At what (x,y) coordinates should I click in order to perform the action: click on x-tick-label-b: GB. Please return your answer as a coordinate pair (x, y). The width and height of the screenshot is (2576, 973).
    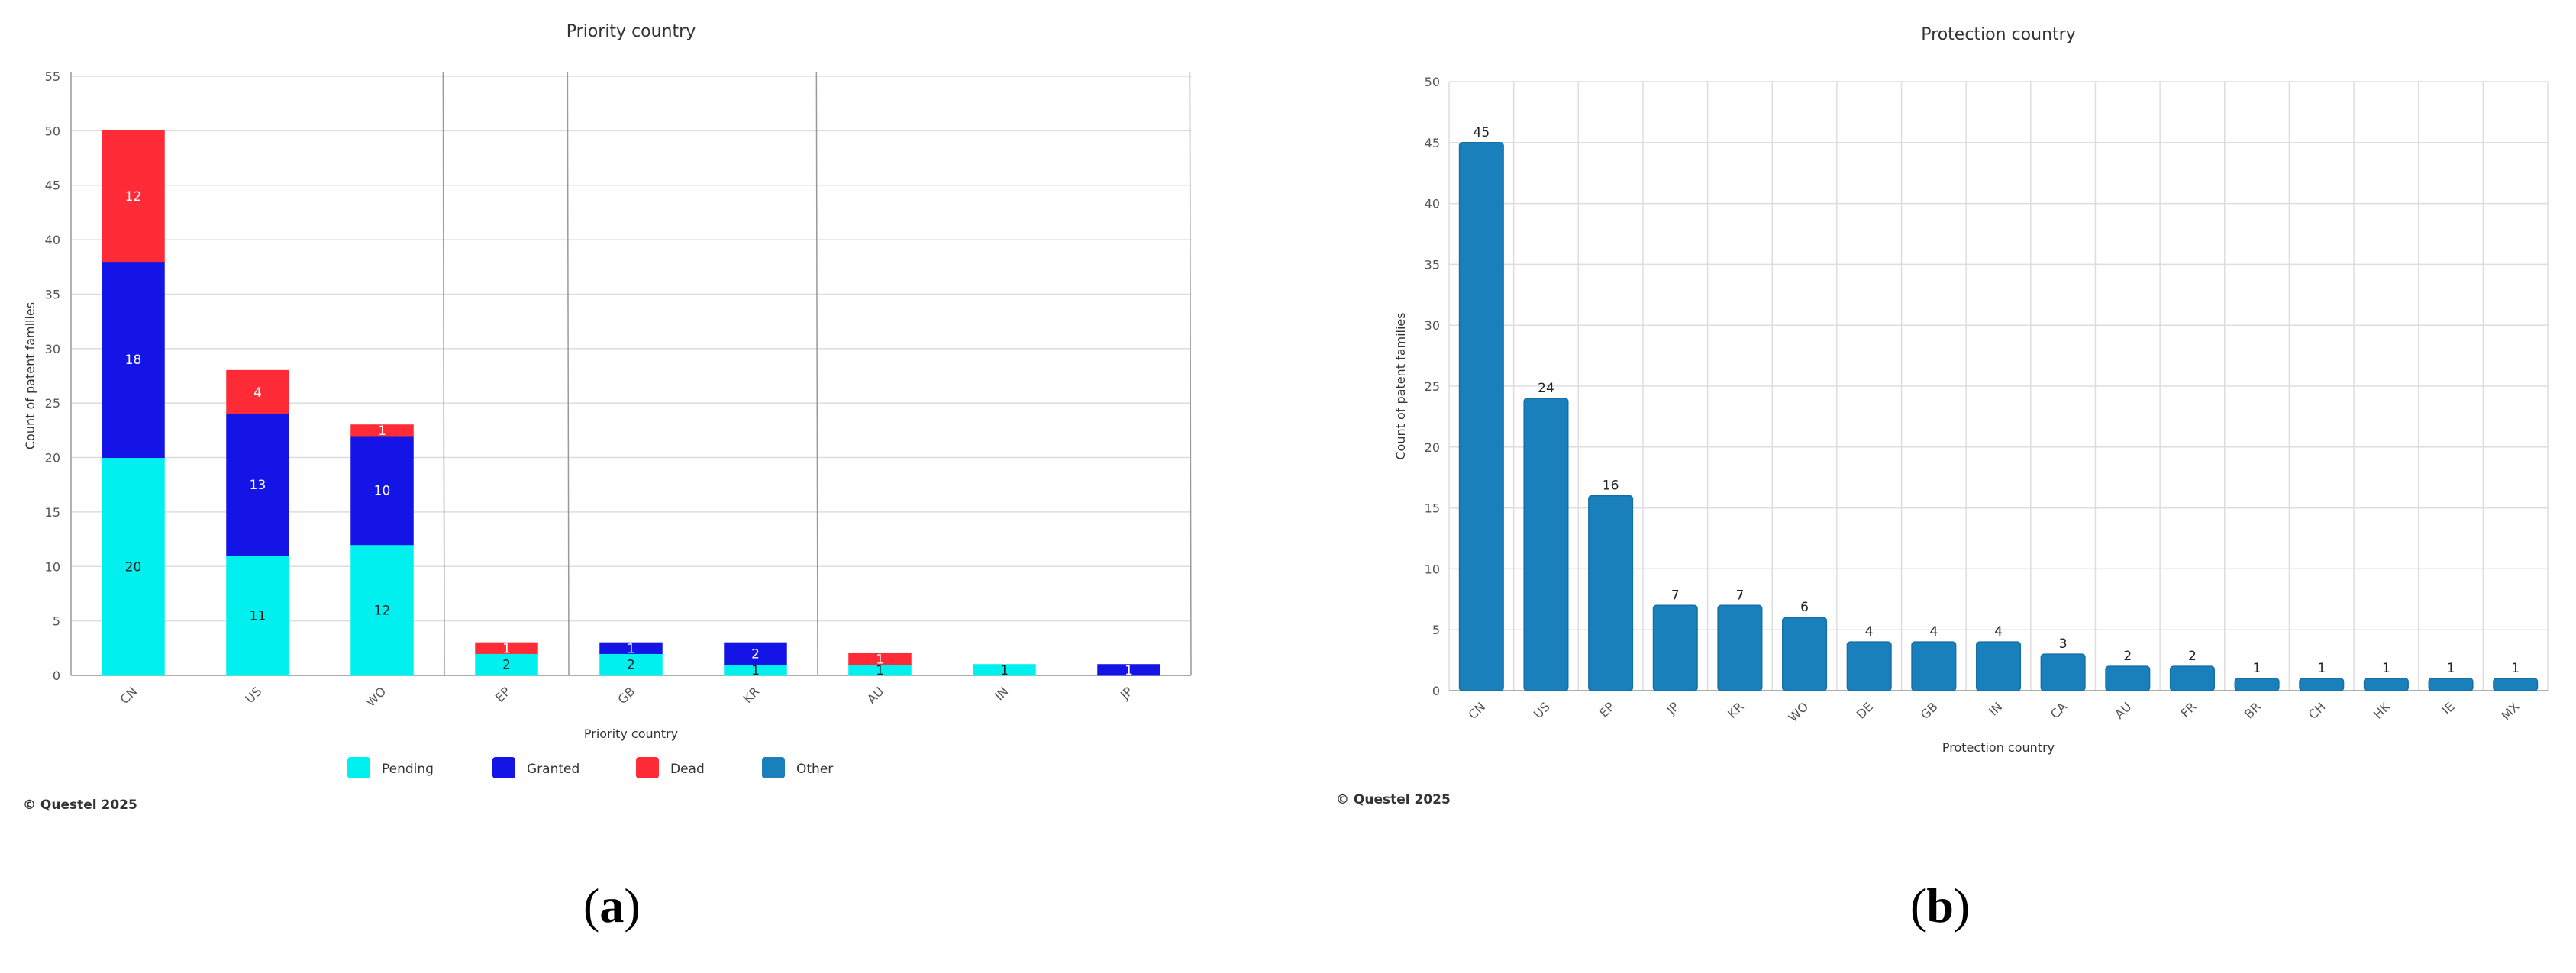
    Looking at the image, I should click on (1929, 710).